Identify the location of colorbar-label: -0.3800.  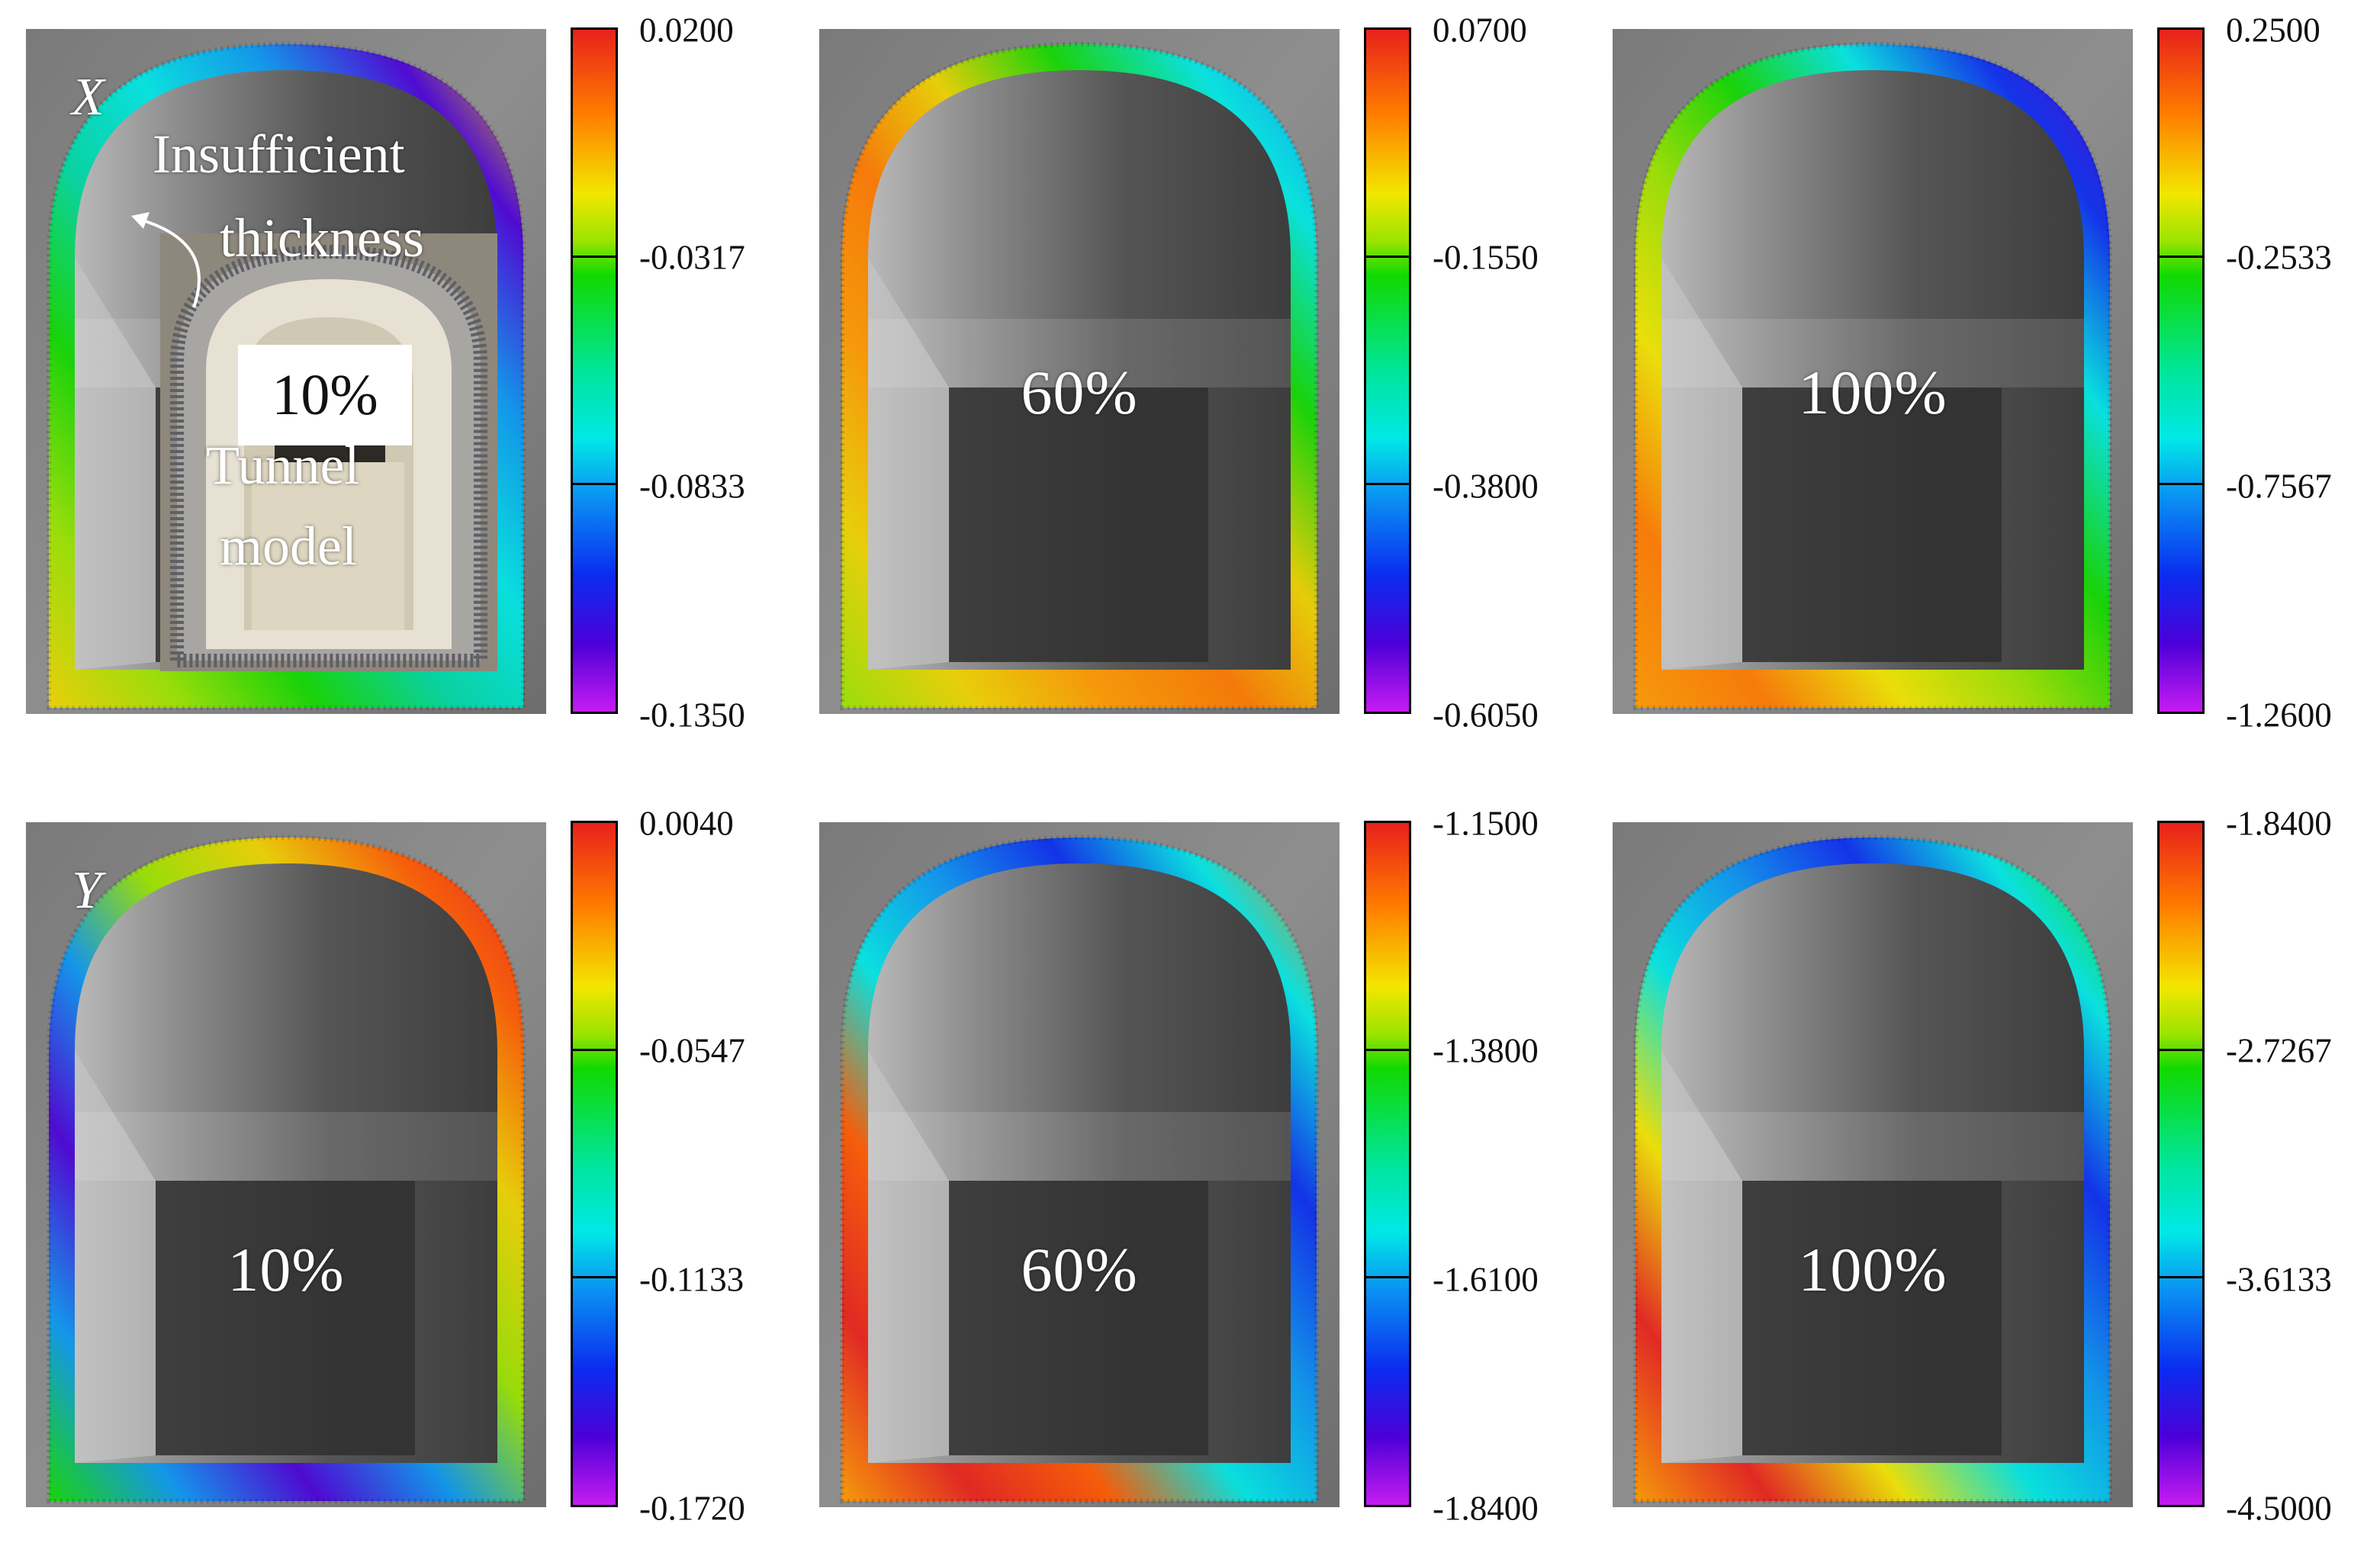
(1486, 486).